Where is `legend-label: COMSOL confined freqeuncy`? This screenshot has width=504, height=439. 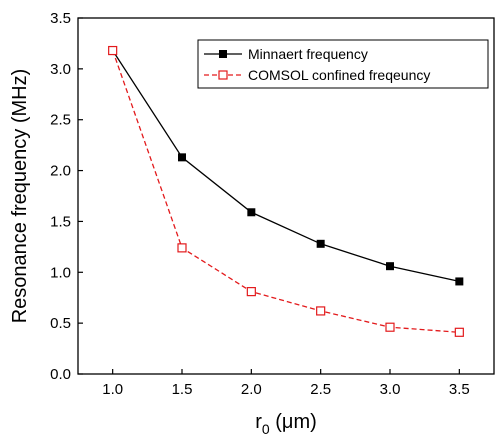
legend-label: COMSOL confined freqeuncy is located at coordinates (339, 75).